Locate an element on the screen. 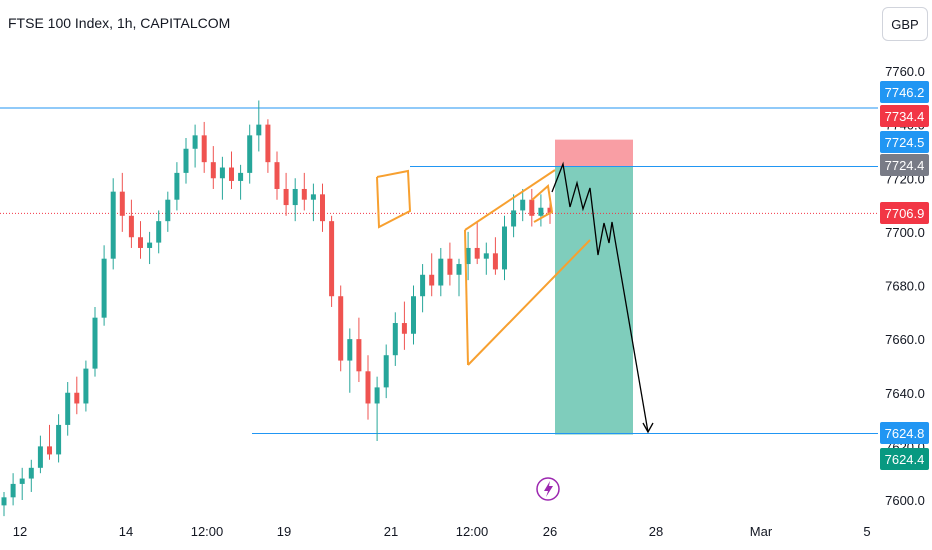 The image size is (932, 550). projection-line is located at coordinates (600, 297).